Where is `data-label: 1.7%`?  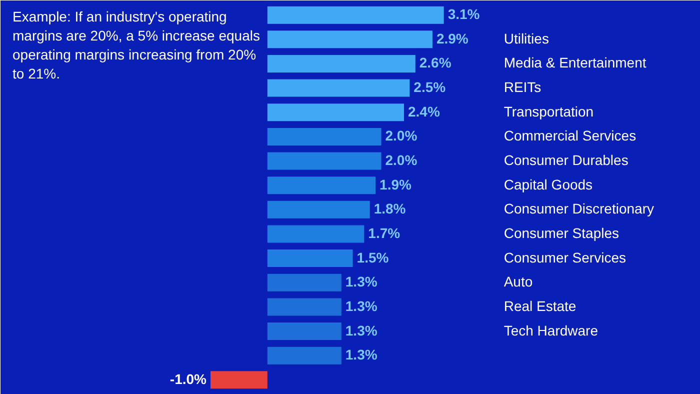
data-label: 1.7% is located at coordinates (384, 232).